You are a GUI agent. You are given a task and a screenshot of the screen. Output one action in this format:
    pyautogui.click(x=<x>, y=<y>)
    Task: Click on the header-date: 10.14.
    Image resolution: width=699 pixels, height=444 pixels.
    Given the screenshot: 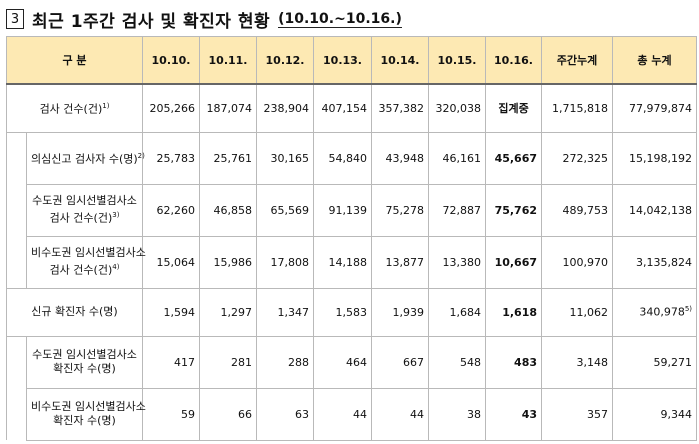 What is the action you would take?
    pyautogui.click(x=400, y=60)
    